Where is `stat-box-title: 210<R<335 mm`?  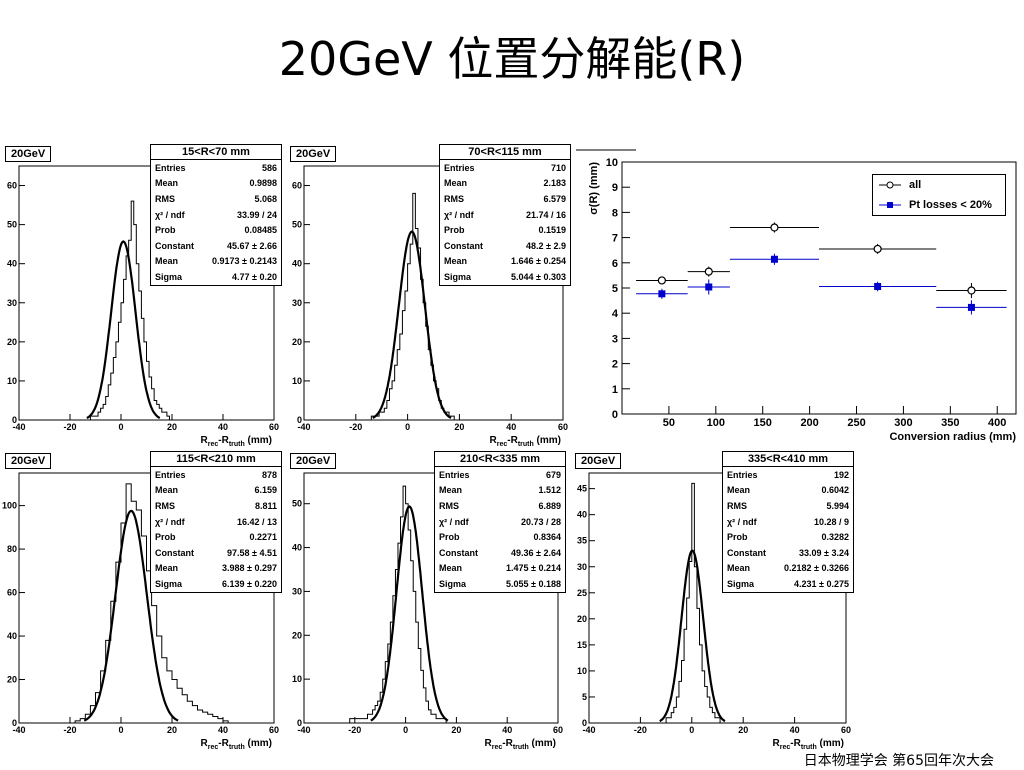
stat-box-title: 210<R<335 mm is located at coordinates (500, 459).